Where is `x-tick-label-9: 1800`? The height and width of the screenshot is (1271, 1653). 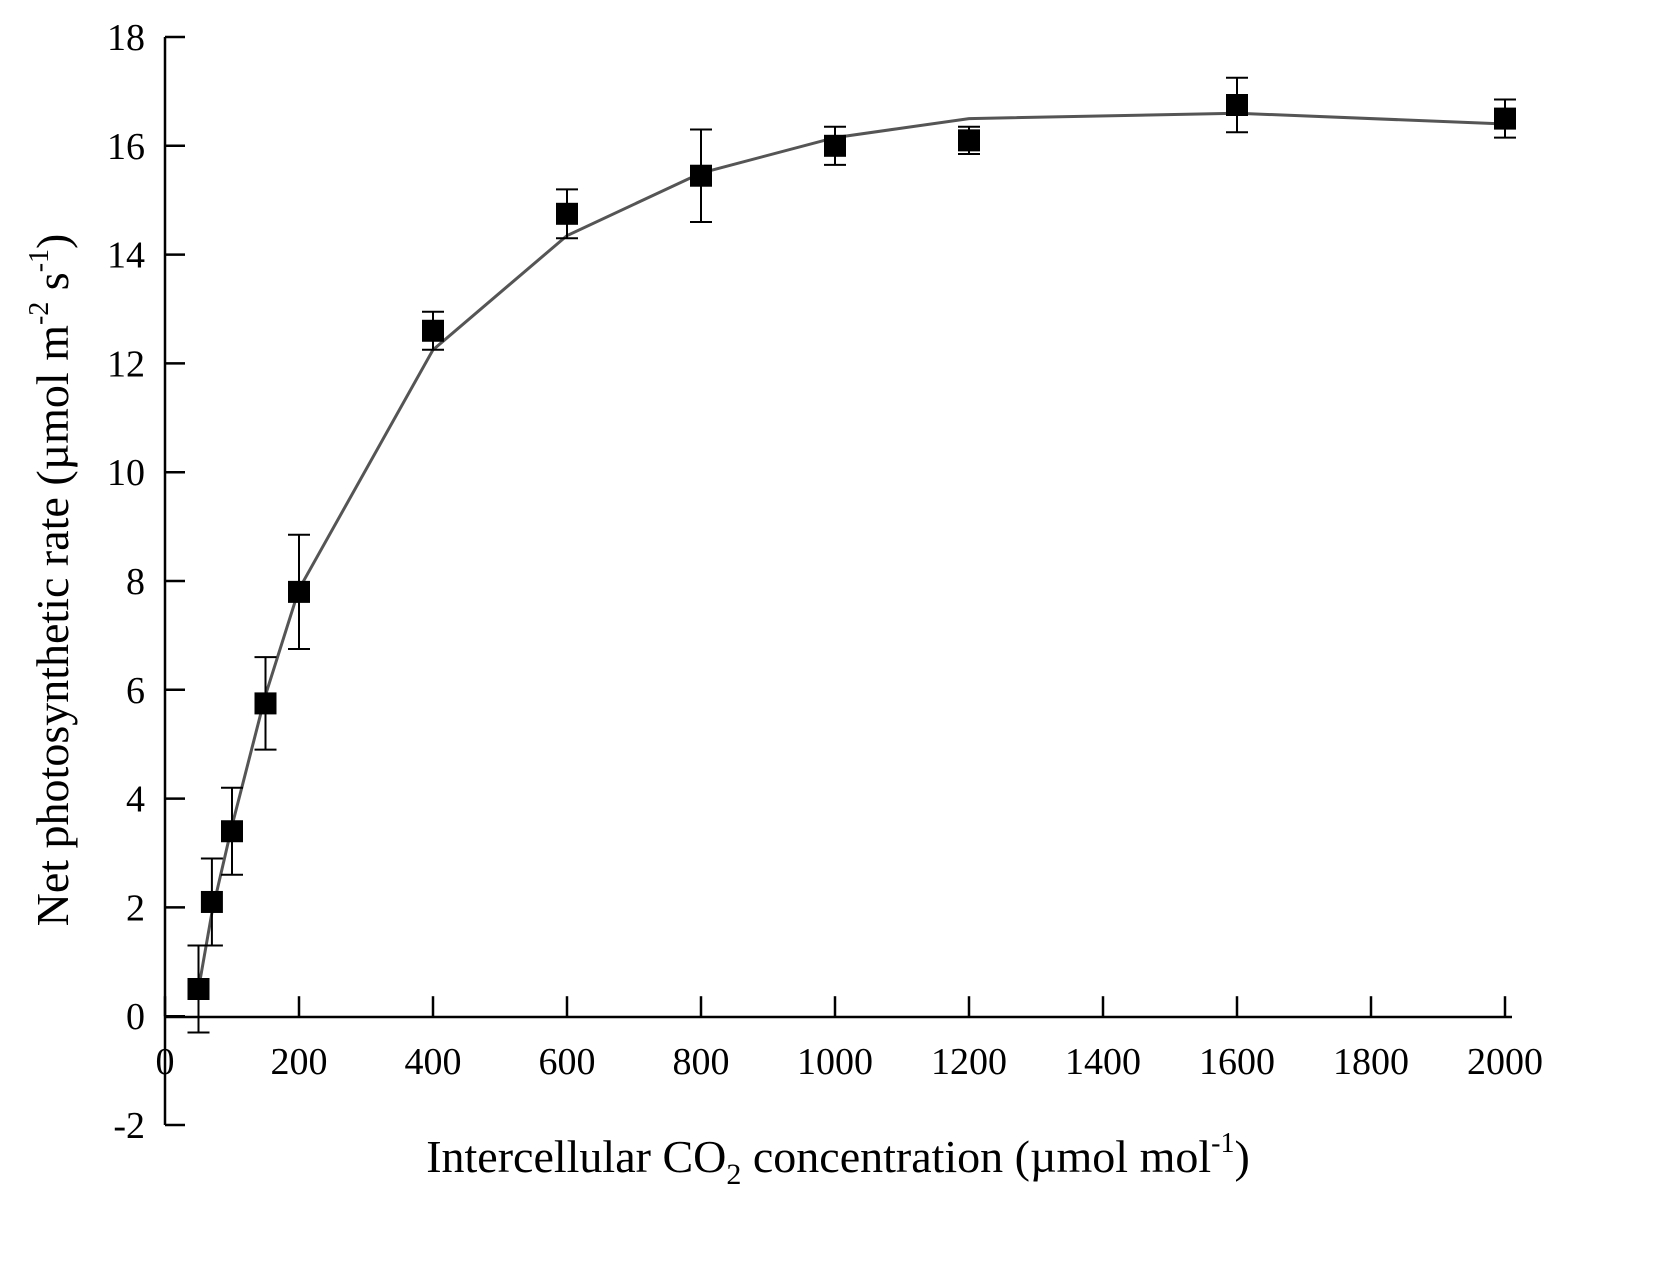 x-tick-label-9: 1800 is located at coordinates (1371, 1062).